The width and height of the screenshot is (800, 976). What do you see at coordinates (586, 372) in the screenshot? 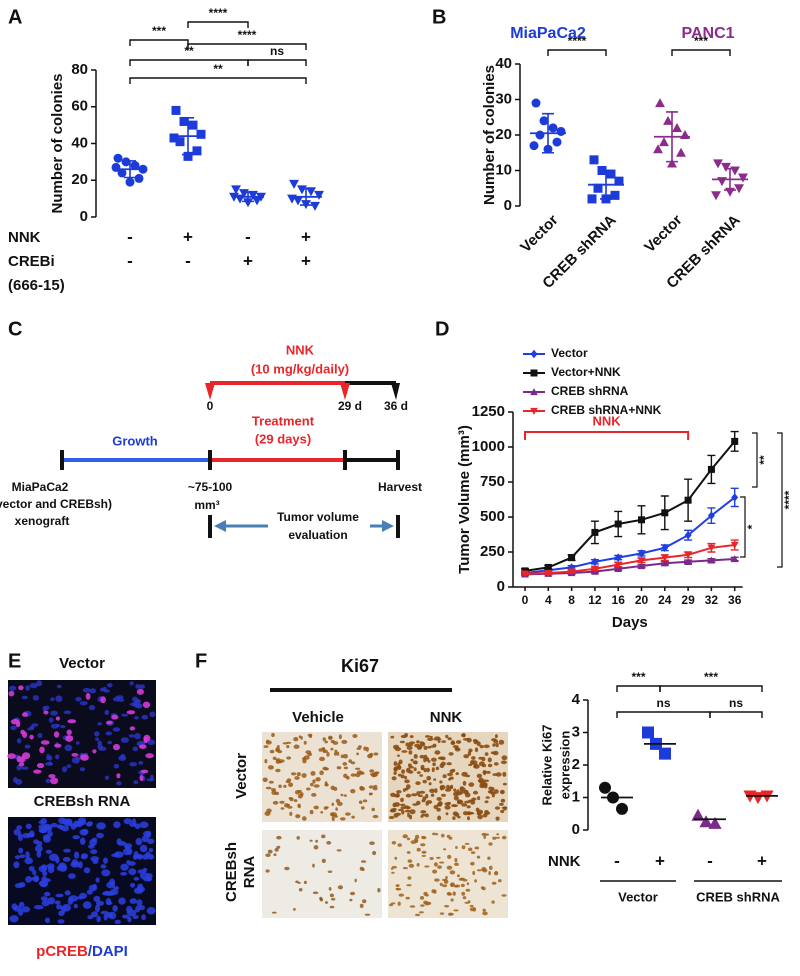
I see `legend-label: Vector+NNK` at bounding box center [586, 372].